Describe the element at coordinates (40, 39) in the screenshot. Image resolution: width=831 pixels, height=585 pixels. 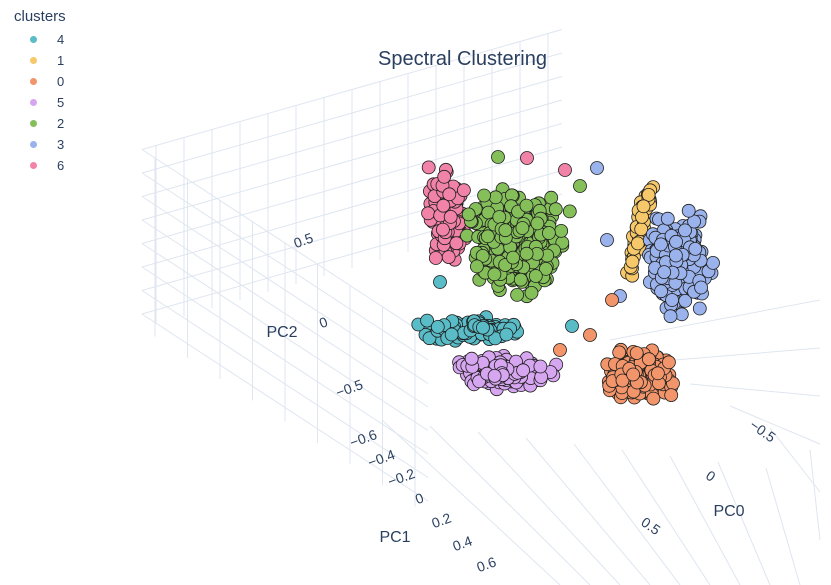
I see `legend-item-4: 4` at that location.